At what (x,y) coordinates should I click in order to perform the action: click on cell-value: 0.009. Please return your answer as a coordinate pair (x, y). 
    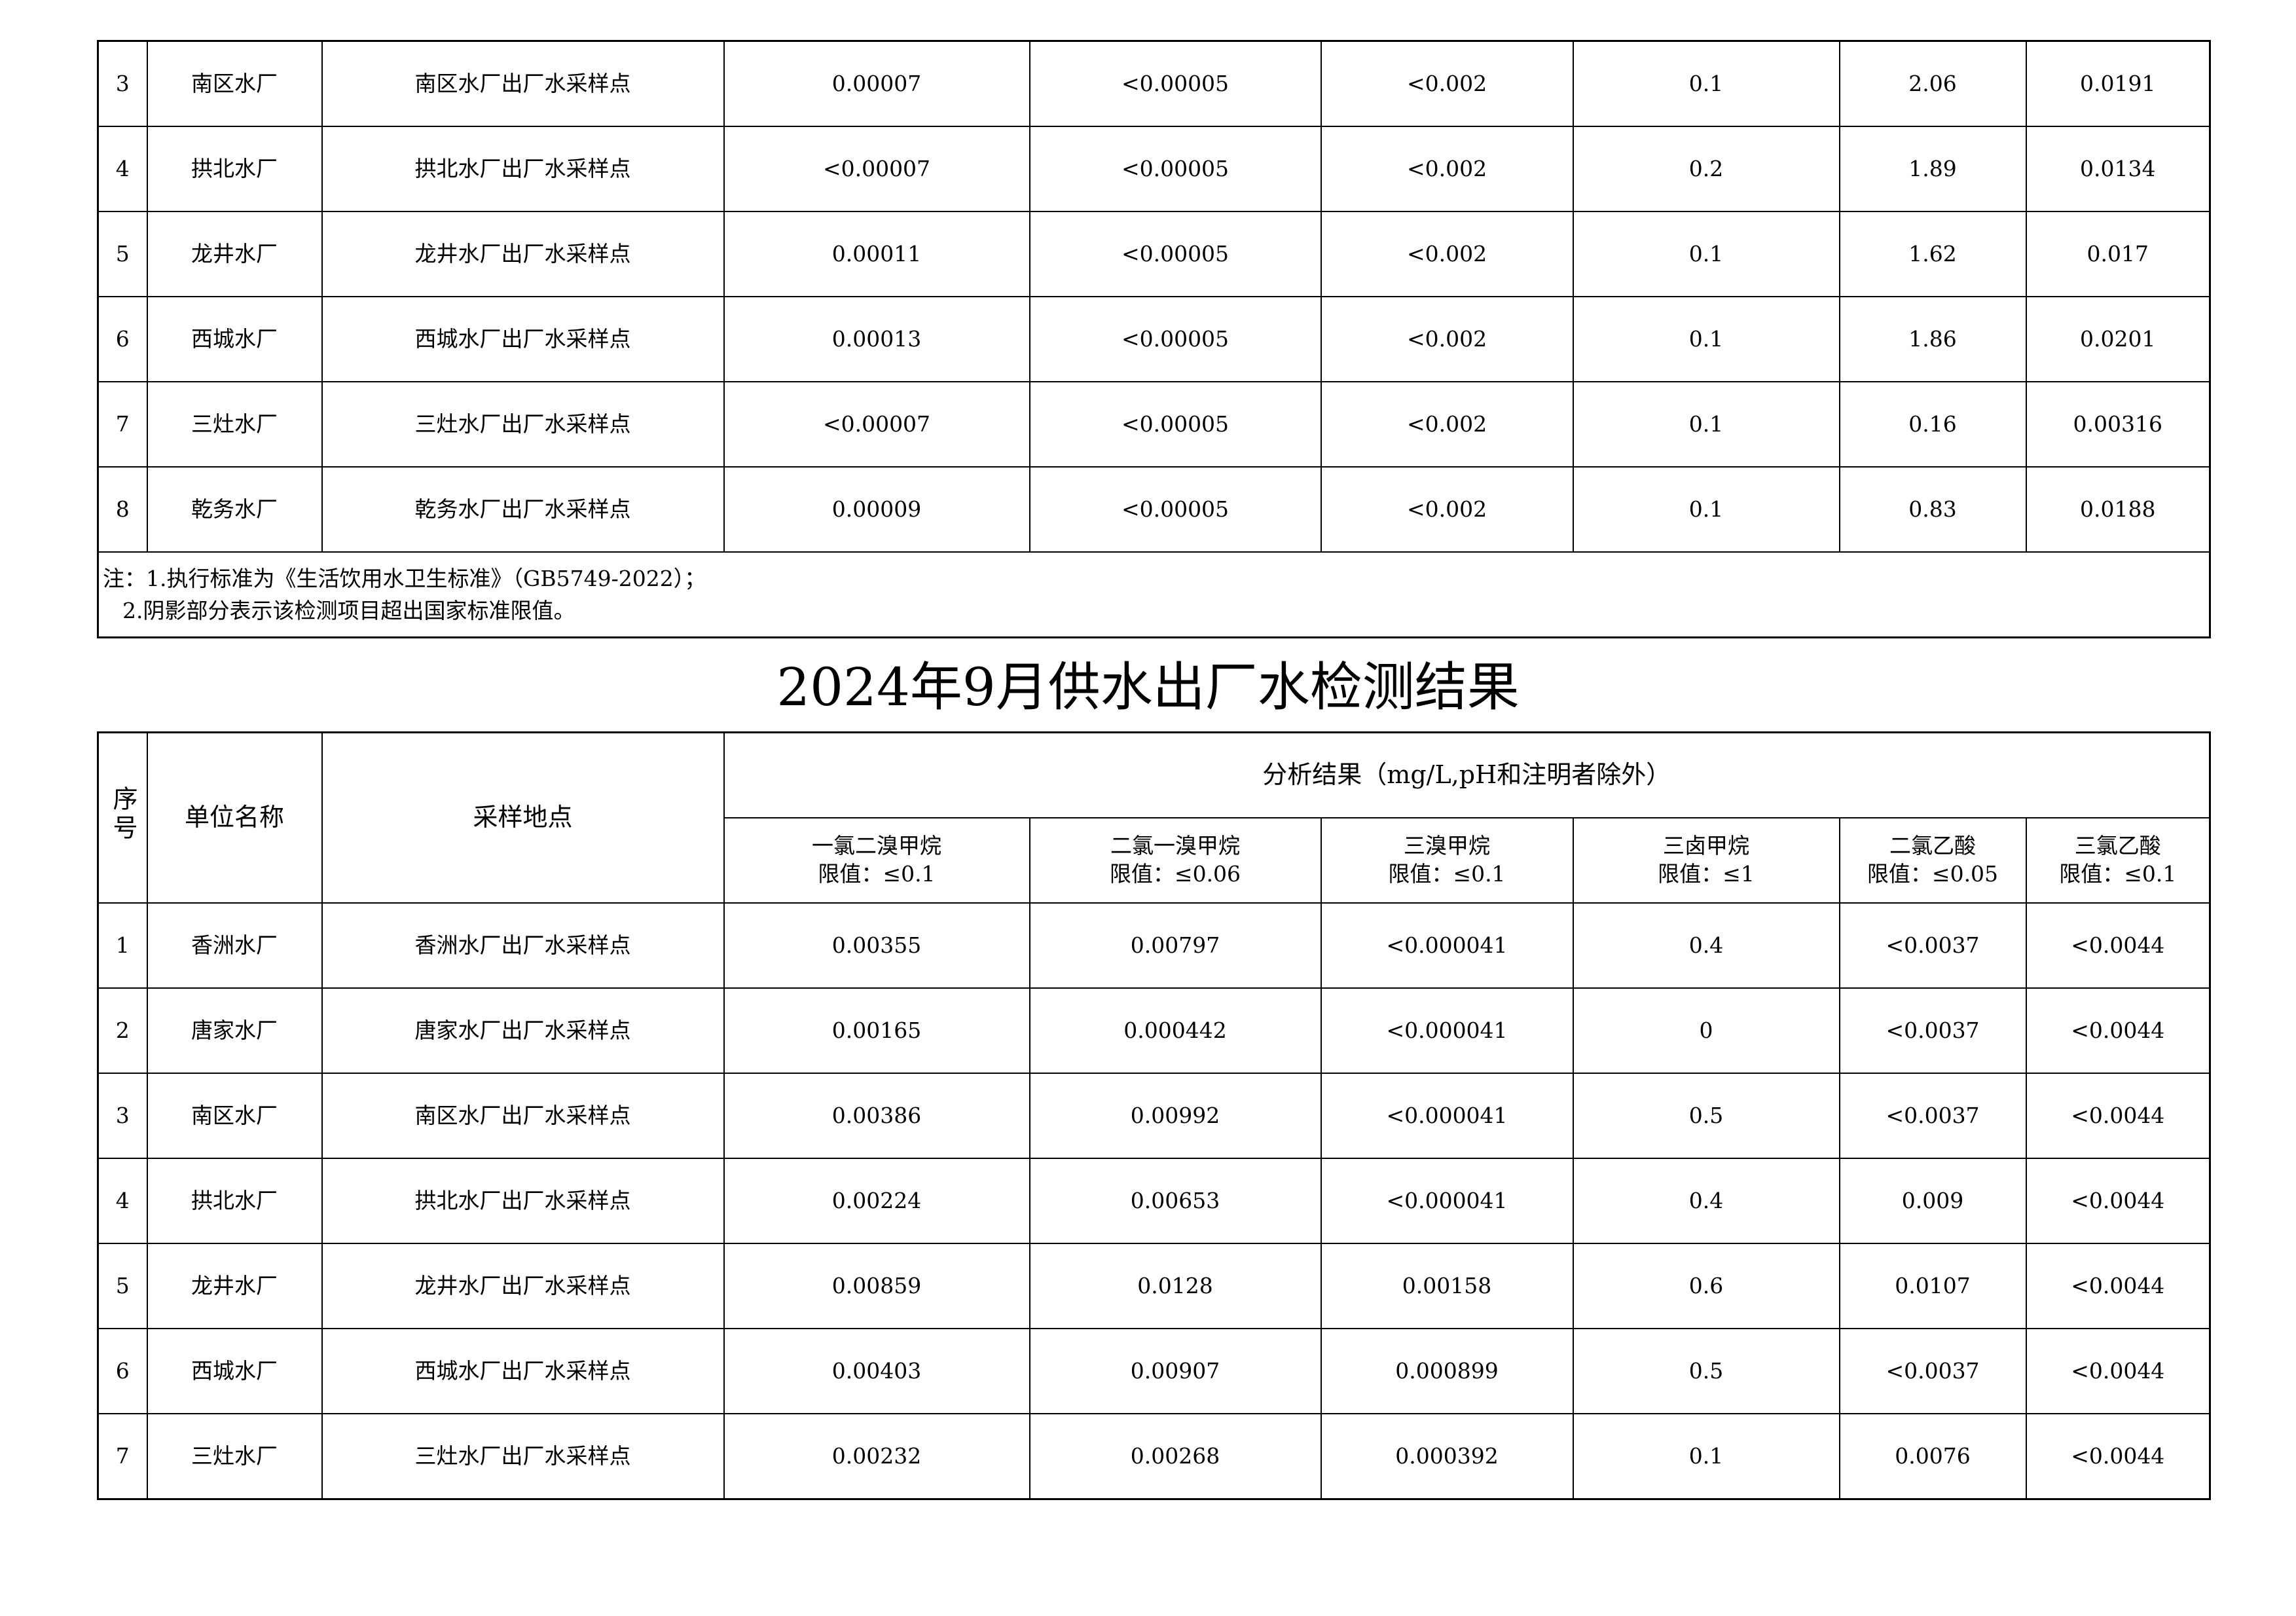
    Looking at the image, I should click on (1932, 1201).